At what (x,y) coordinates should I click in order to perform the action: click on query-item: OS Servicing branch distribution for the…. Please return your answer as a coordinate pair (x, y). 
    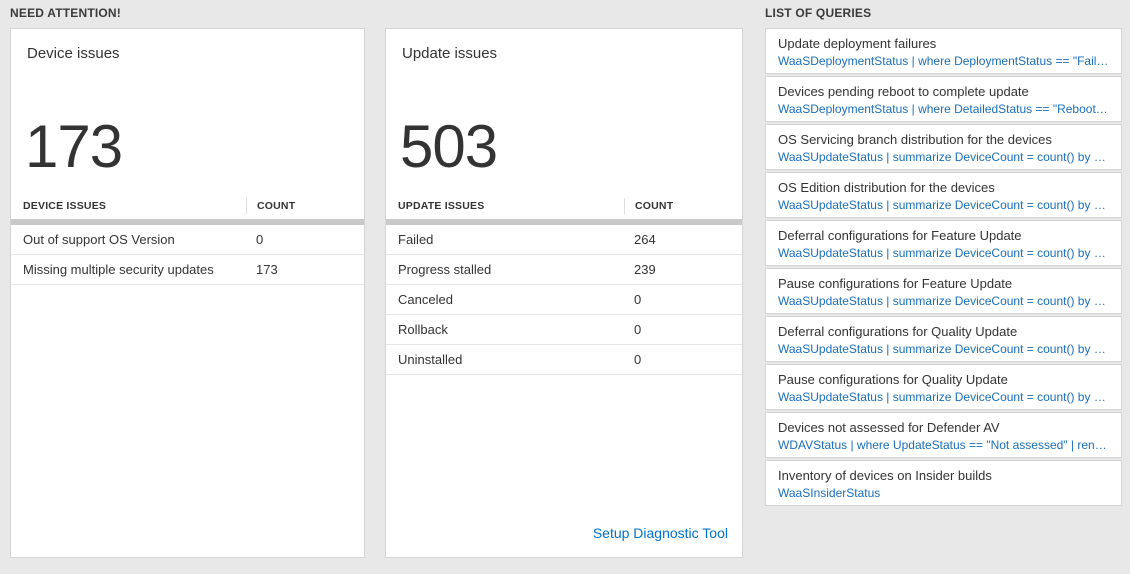
    Looking at the image, I should click on (943, 147).